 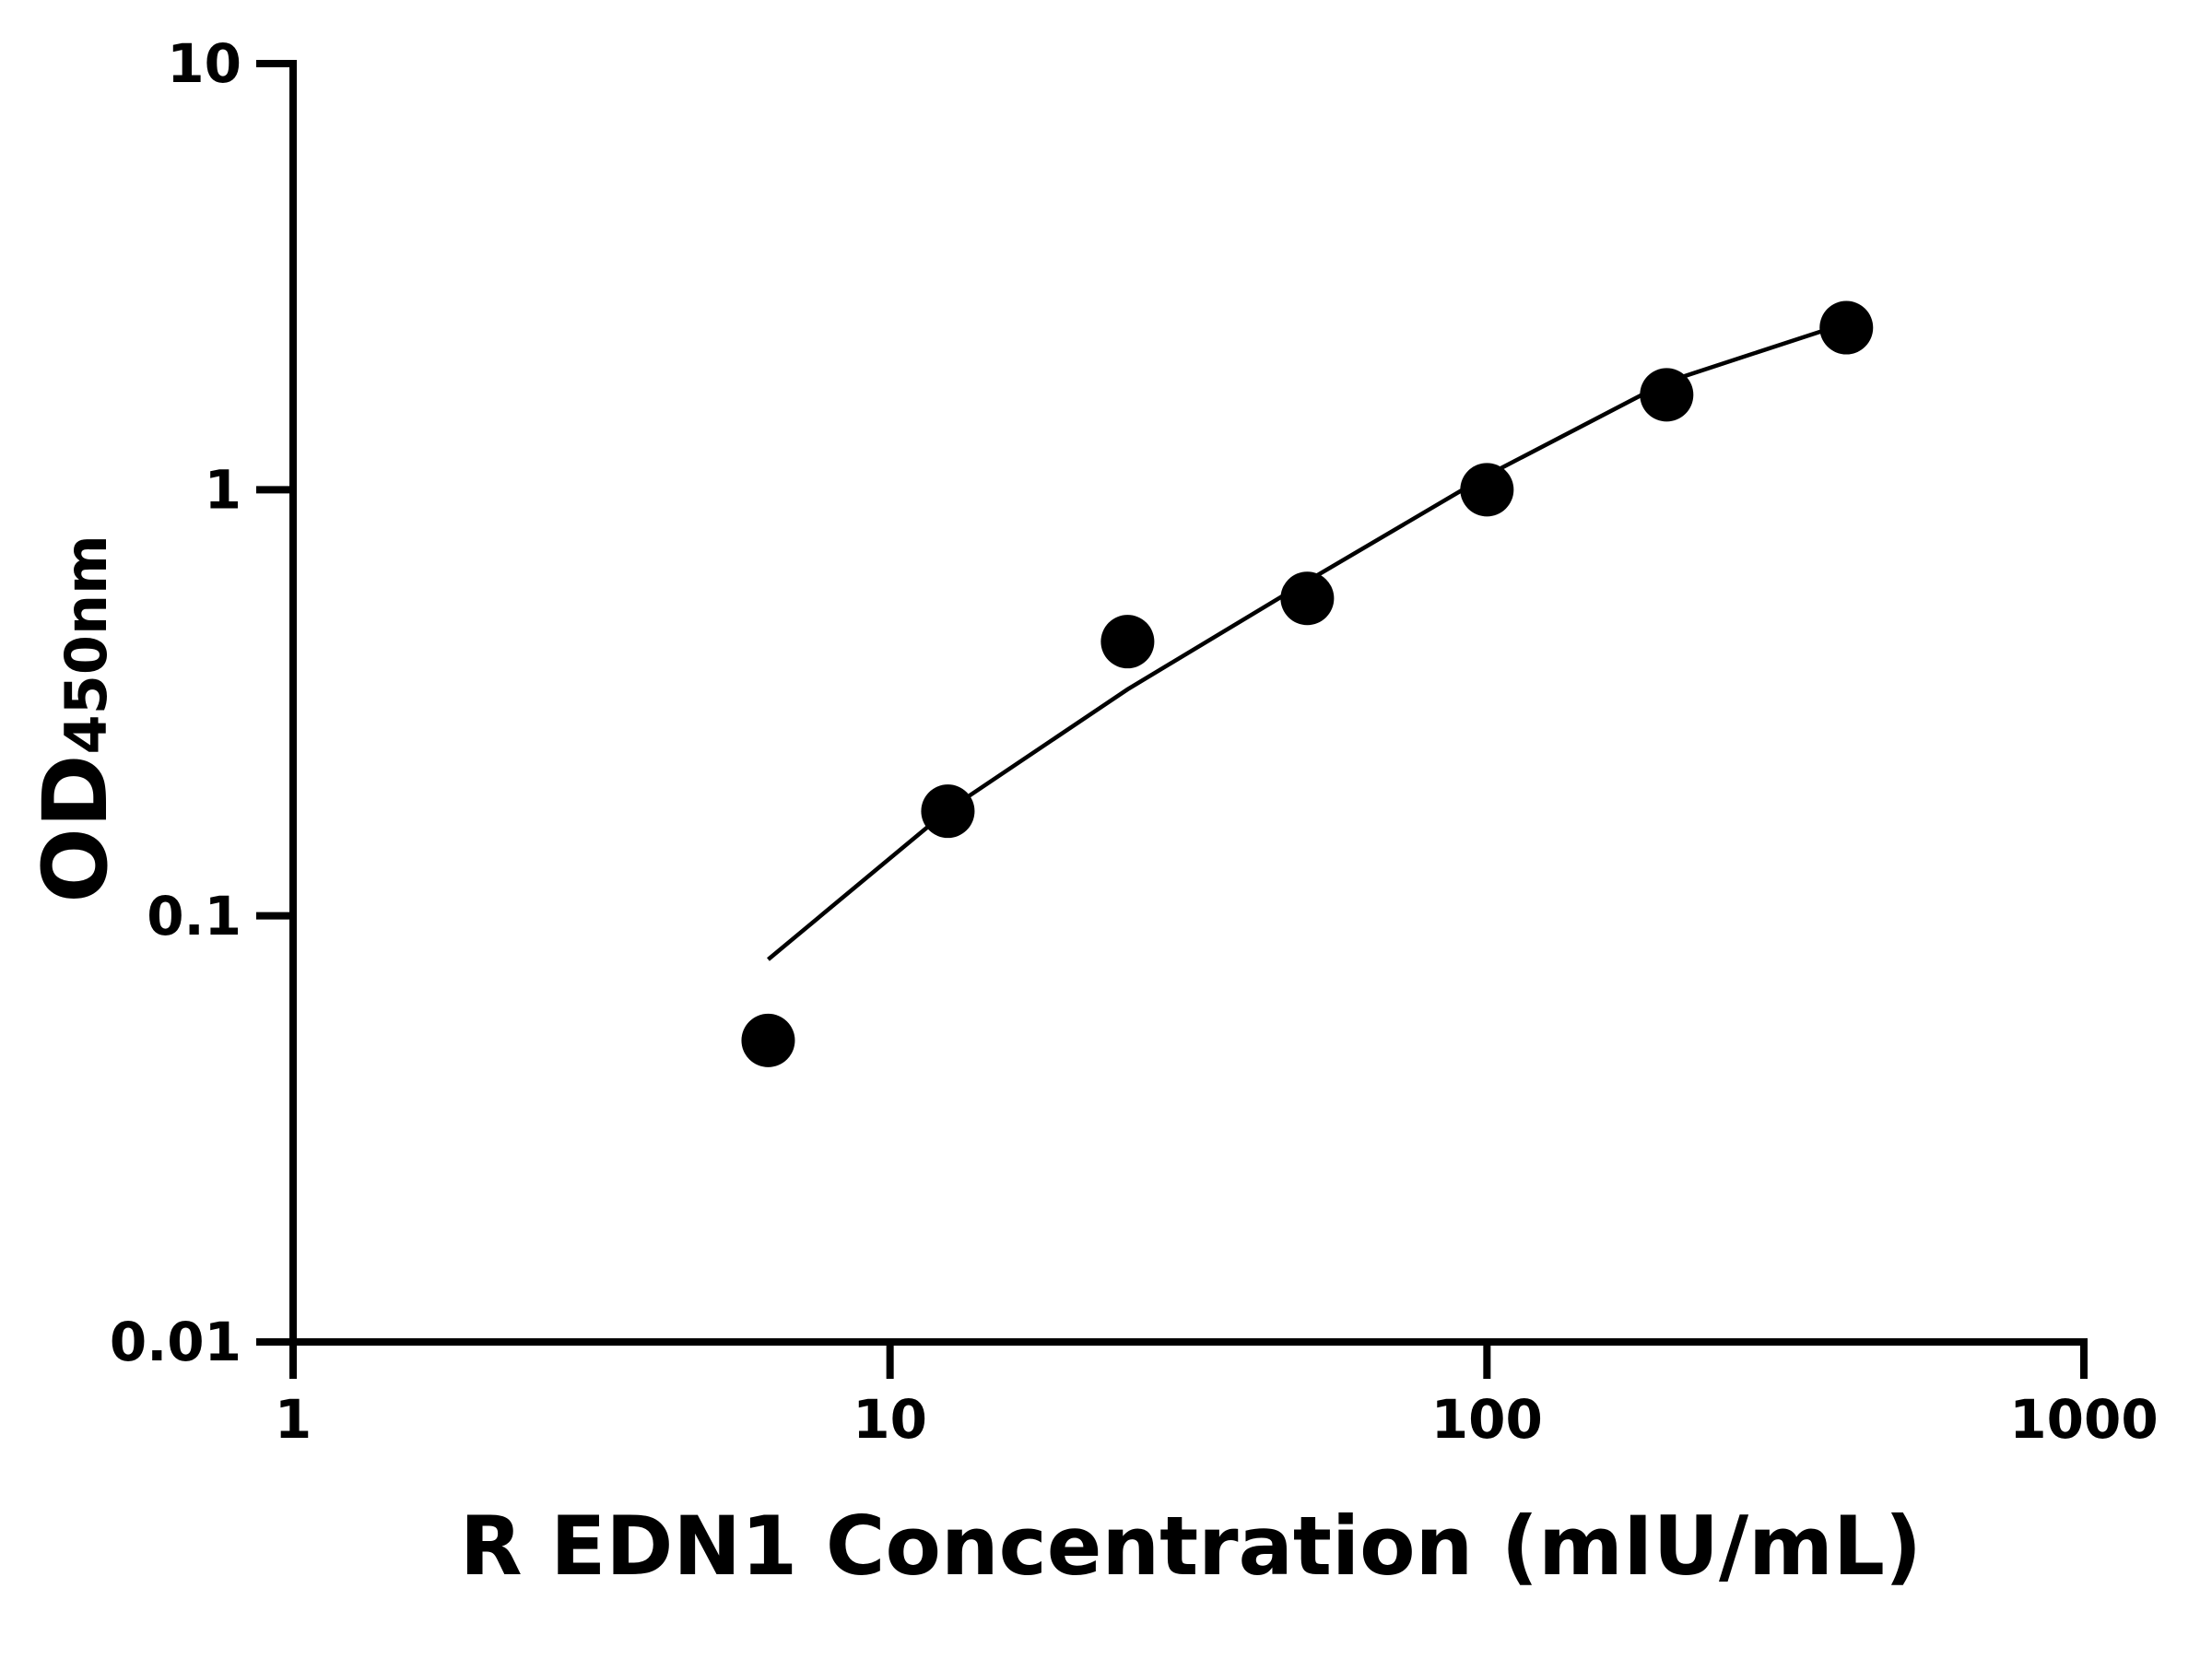 What do you see at coordinates (75, 828) in the screenshot?
I see `y-axis-label-main: OD` at bounding box center [75, 828].